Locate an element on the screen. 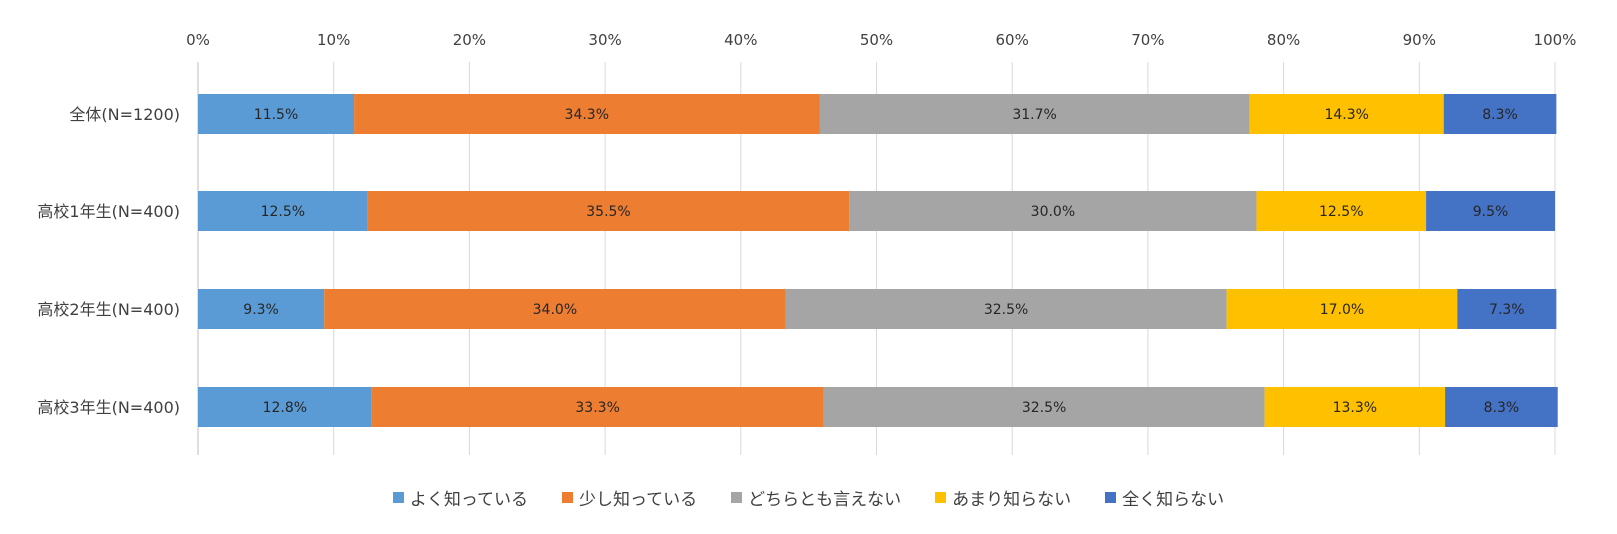 Image resolution: width=1617 pixels, height=534 pixels. category-label: 高校3年生(N=400) is located at coordinates (108, 407).